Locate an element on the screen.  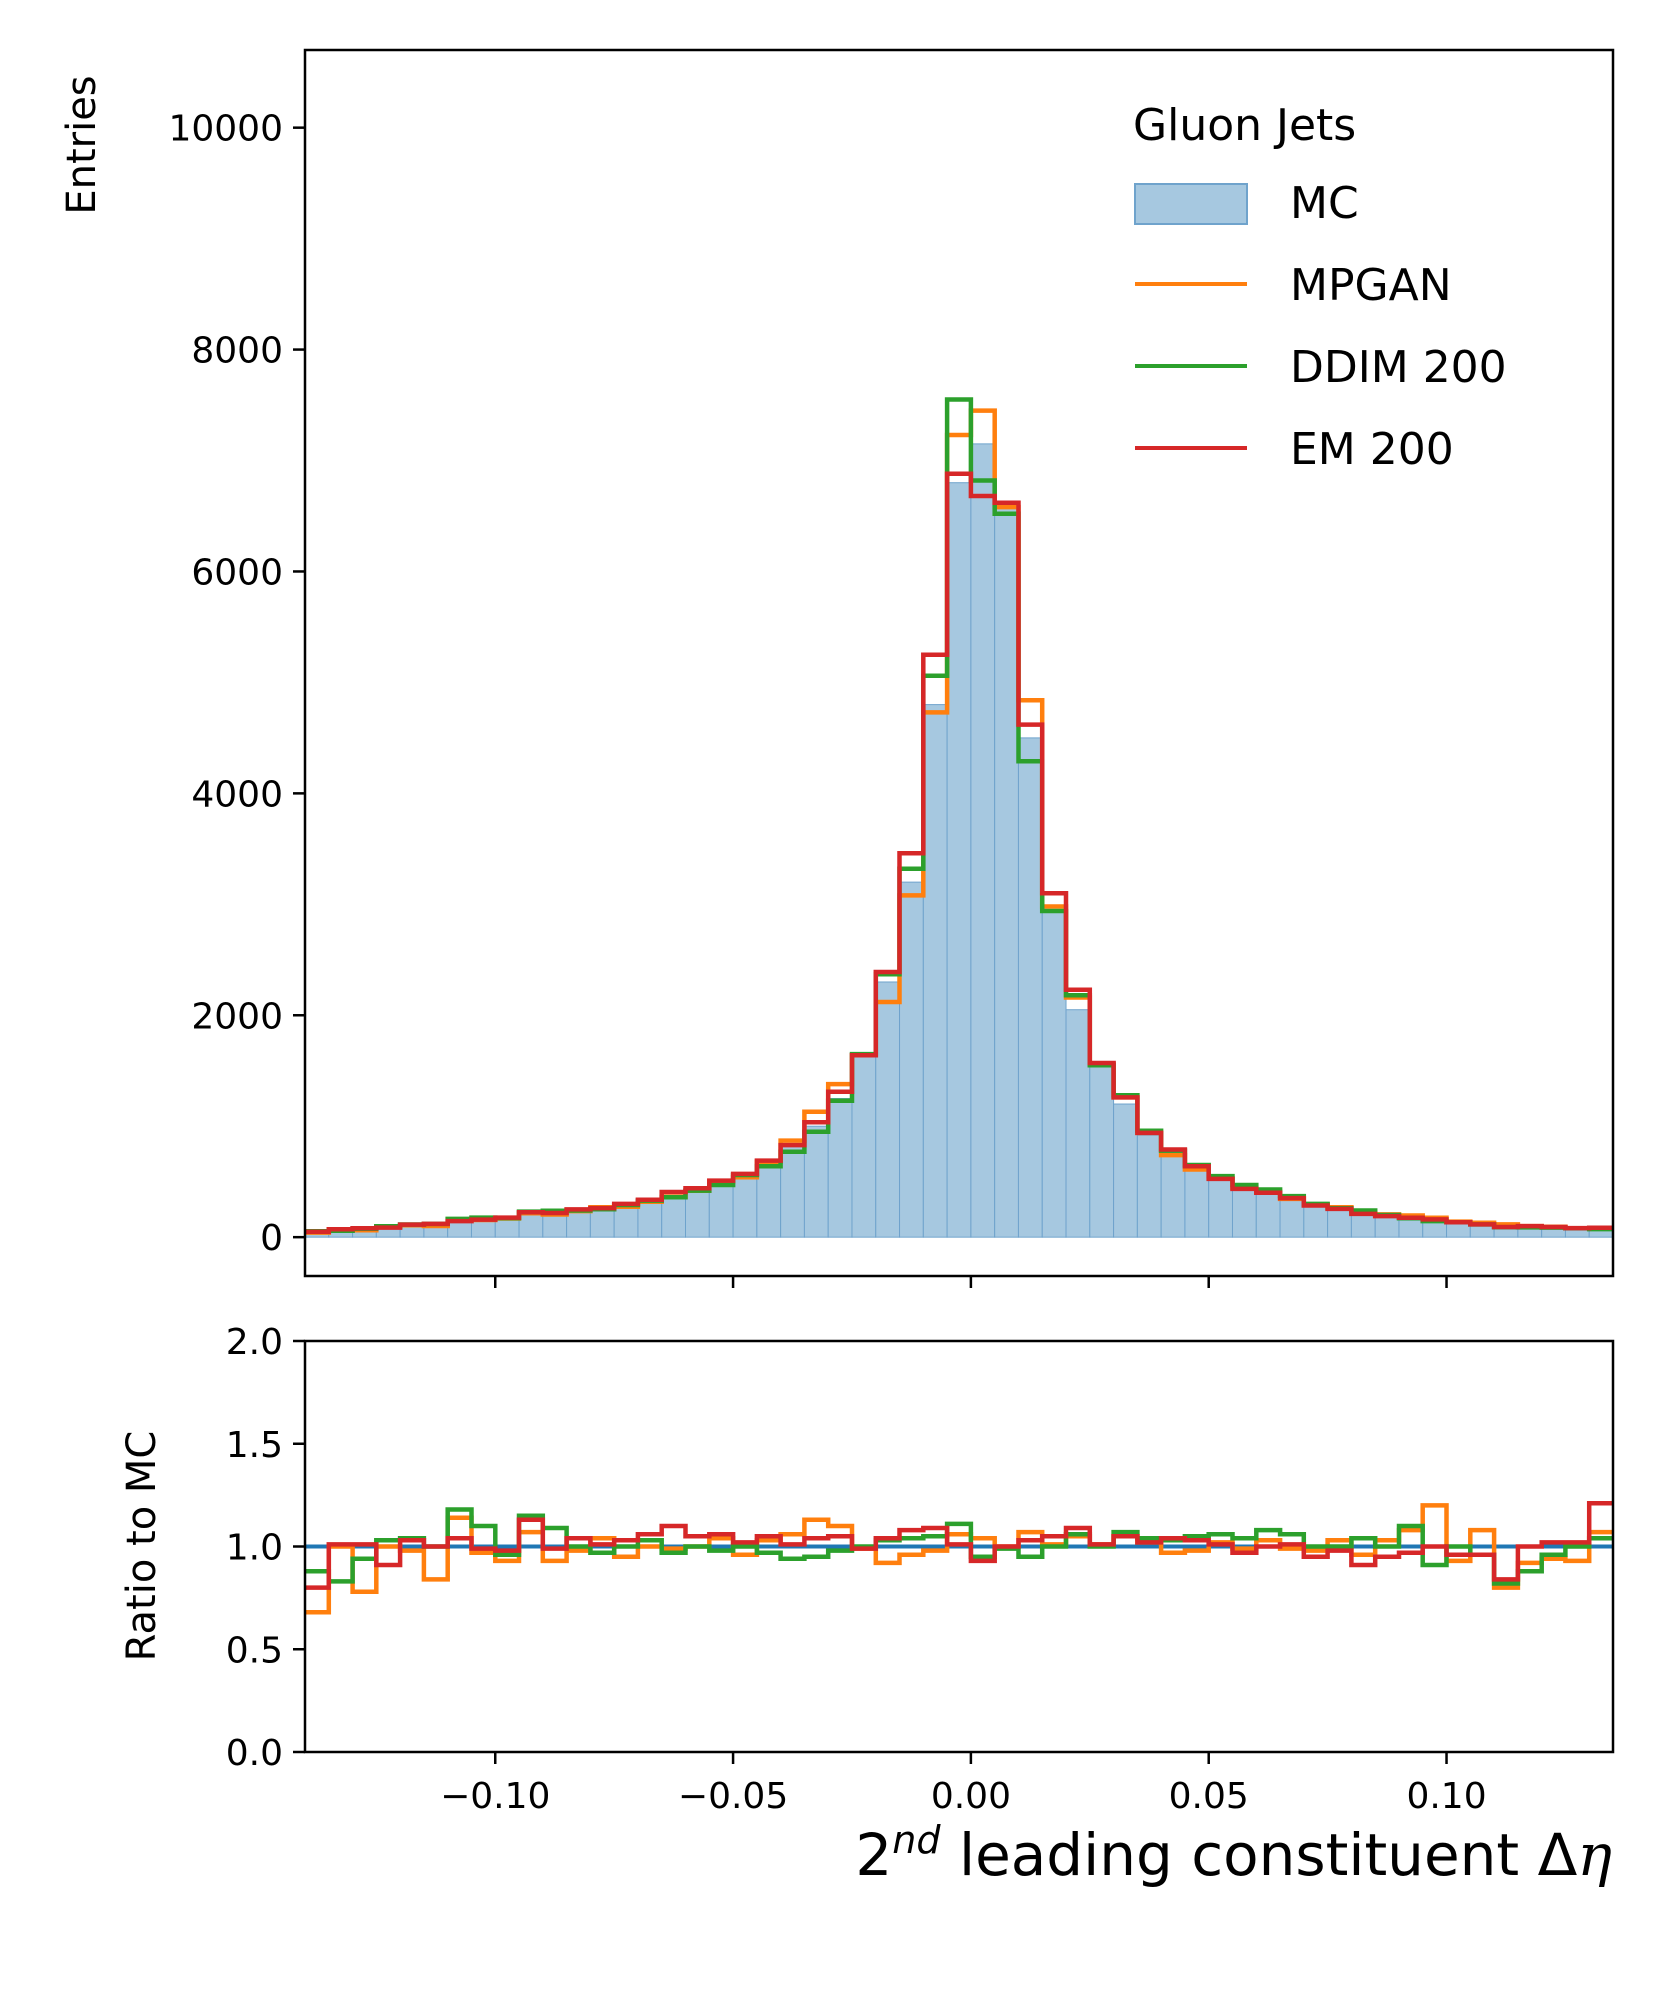
main-y-axis-label: Entries is located at coordinates (82, 144).